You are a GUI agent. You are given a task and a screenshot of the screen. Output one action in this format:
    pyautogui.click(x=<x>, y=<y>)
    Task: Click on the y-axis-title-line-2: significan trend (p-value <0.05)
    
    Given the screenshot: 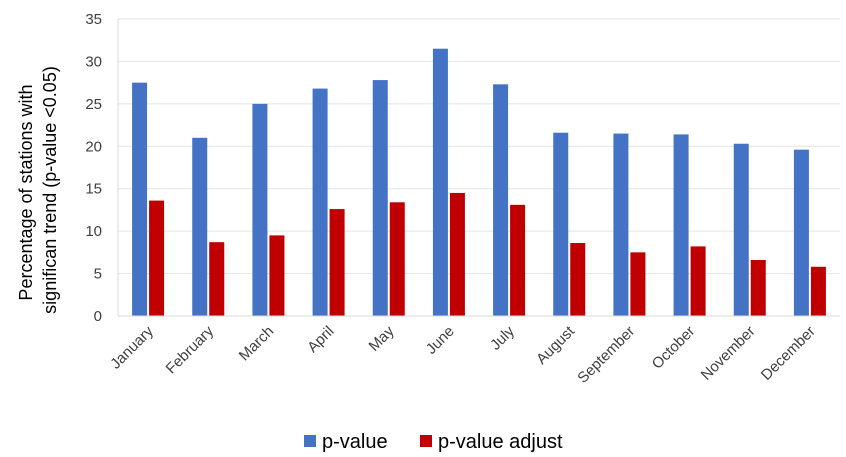 What is the action you would take?
    pyautogui.click(x=50, y=190)
    